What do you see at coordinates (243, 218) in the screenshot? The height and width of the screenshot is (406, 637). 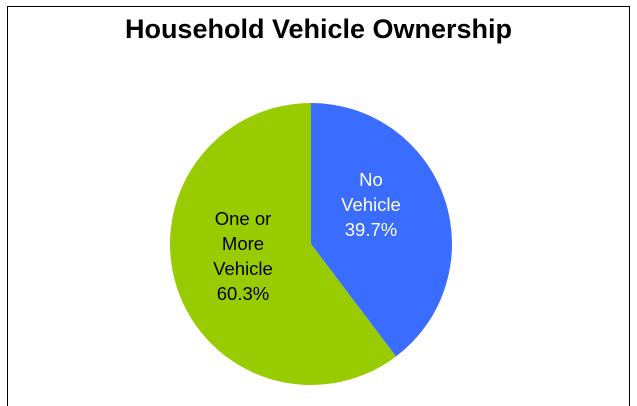 I see `pie-slice-label-line: One or` at bounding box center [243, 218].